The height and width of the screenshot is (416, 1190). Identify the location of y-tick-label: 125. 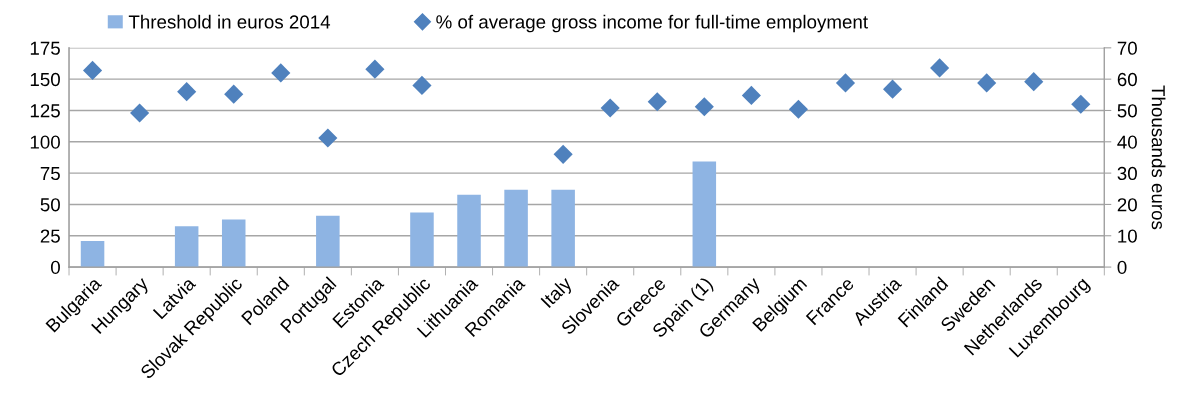
(45, 111).